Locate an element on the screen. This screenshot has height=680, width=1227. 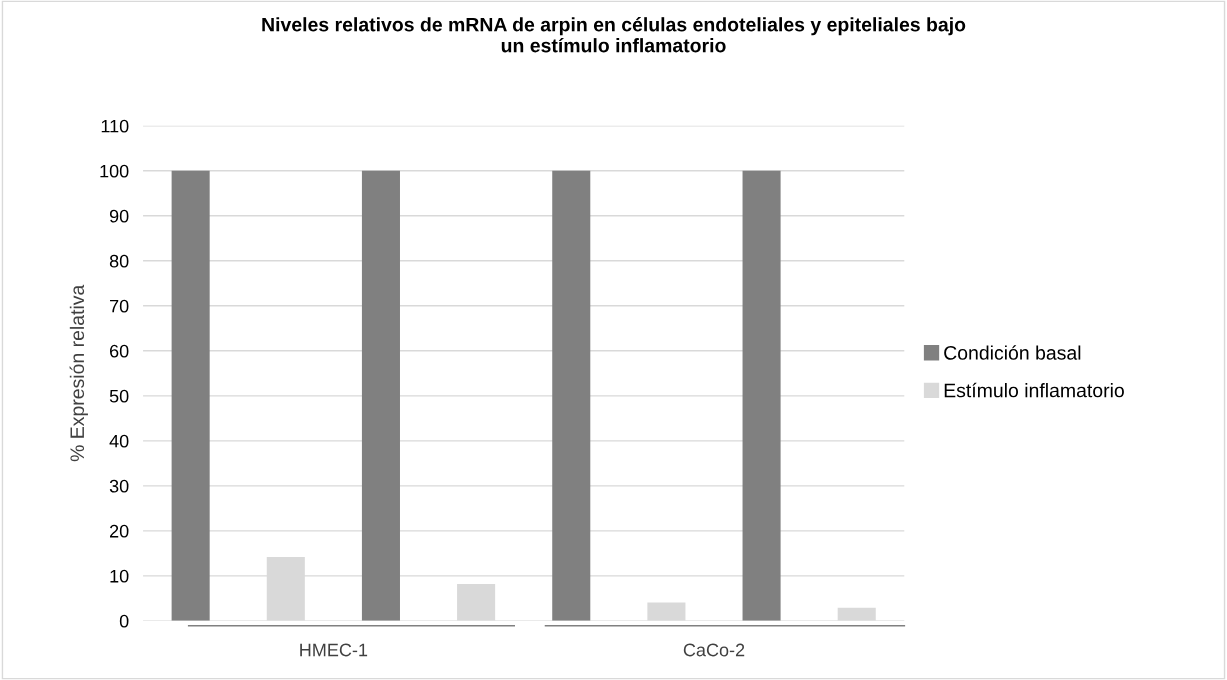
y-tick-label: 80 is located at coordinates (119, 261).